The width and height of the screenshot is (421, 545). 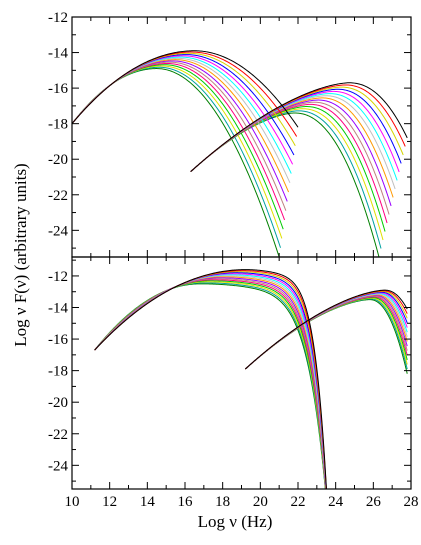 What do you see at coordinates (336, 502) in the screenshot?
I see `x-tick-label: 24` at bounding box center [336, 502].